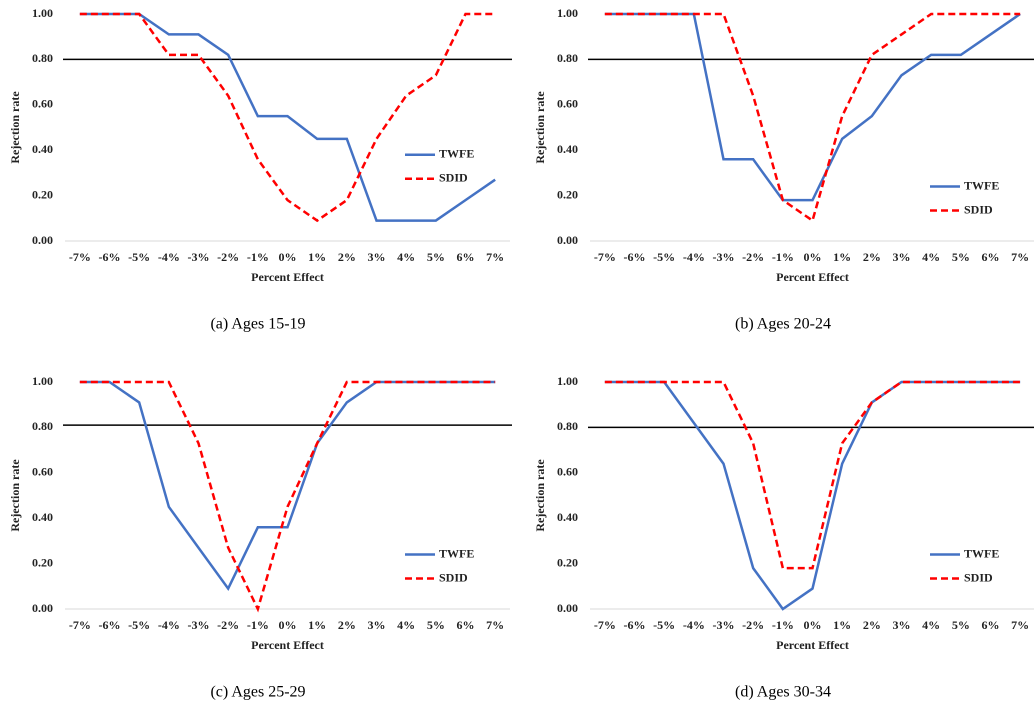 The height and width of the screenshot is (709, 1034). Describe the element at coordinates (257, 324) in the screenshot. I see `caption: (a) Ages 15-19` at that location.